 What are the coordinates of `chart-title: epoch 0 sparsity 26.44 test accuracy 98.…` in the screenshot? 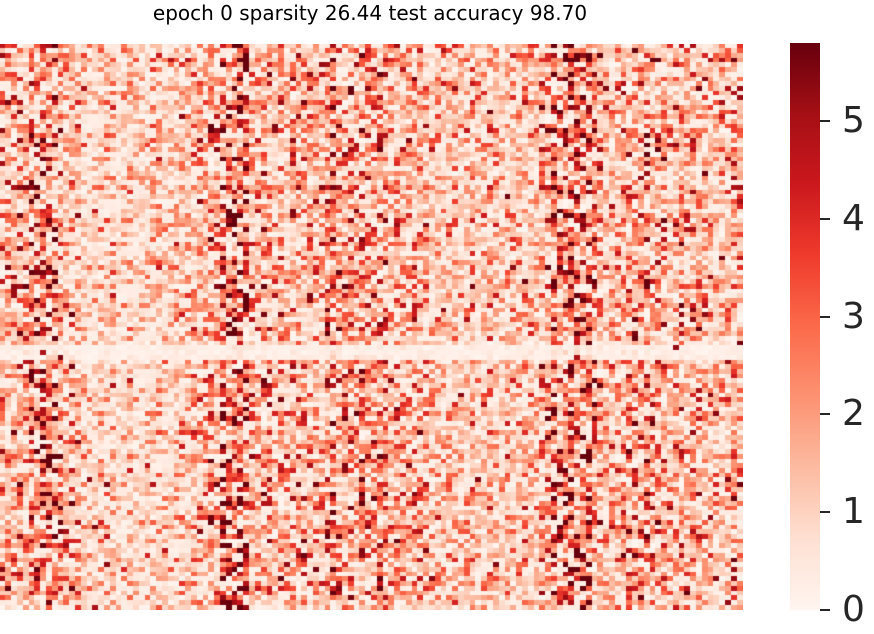 It's located at (370, 13).